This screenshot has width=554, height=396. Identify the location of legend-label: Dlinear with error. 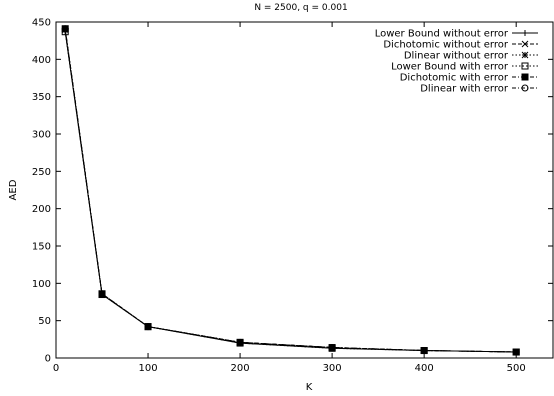
(464, 89).